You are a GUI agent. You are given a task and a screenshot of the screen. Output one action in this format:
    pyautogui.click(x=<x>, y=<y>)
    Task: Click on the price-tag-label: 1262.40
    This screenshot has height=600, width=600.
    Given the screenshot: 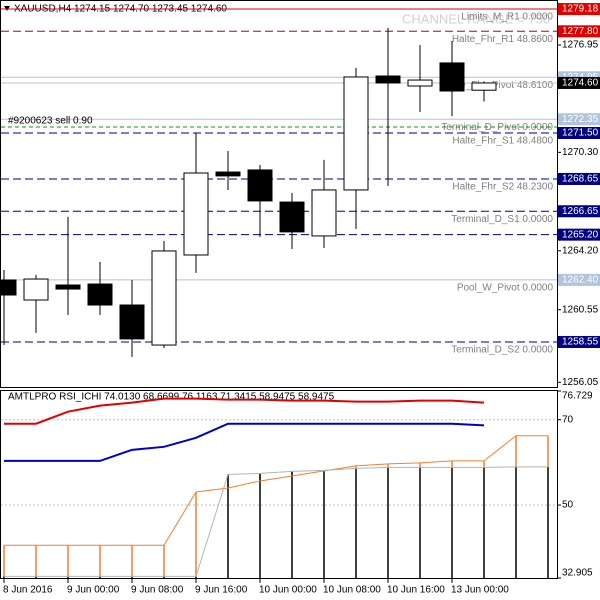 What is the action you would take?
    pyautogui.click(x=580, y=279)
    